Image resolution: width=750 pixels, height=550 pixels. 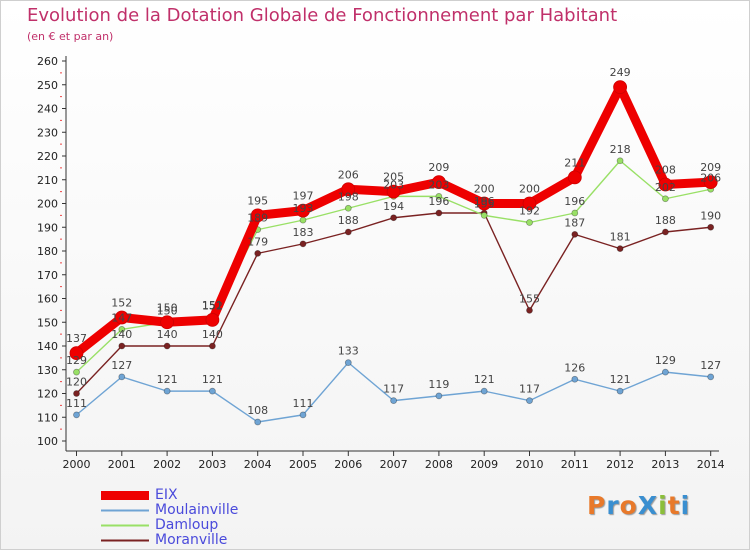 What do you see at coordinates (393, 177) in the screenshot?
I see `data-label: 205` at bounding box center [393, 177].